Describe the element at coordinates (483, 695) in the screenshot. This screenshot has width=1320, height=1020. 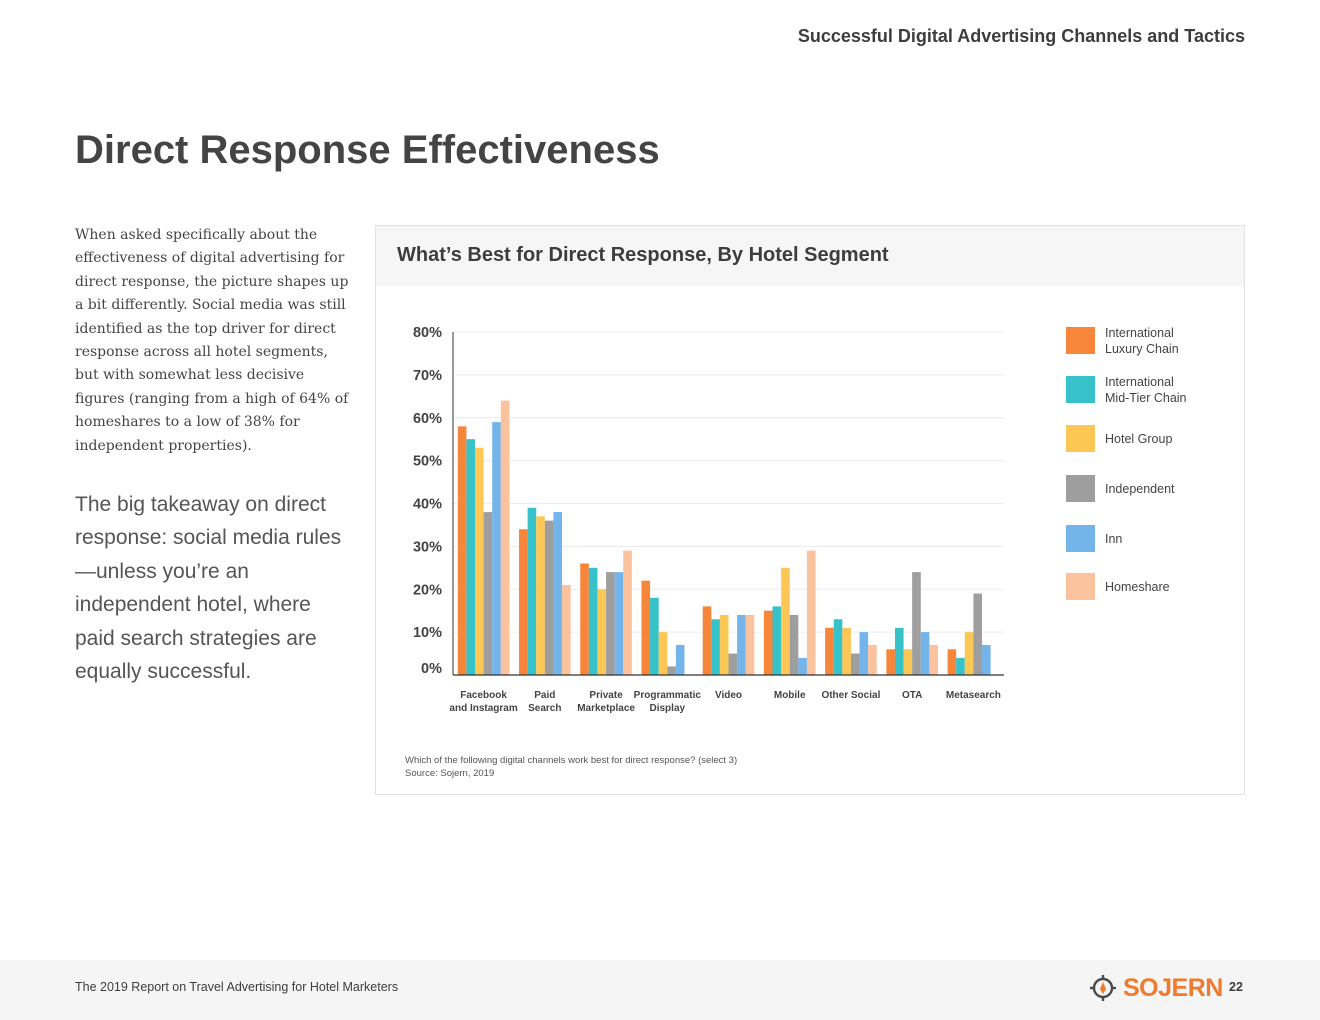
I see `x-tick-label: Facebook` at that location.